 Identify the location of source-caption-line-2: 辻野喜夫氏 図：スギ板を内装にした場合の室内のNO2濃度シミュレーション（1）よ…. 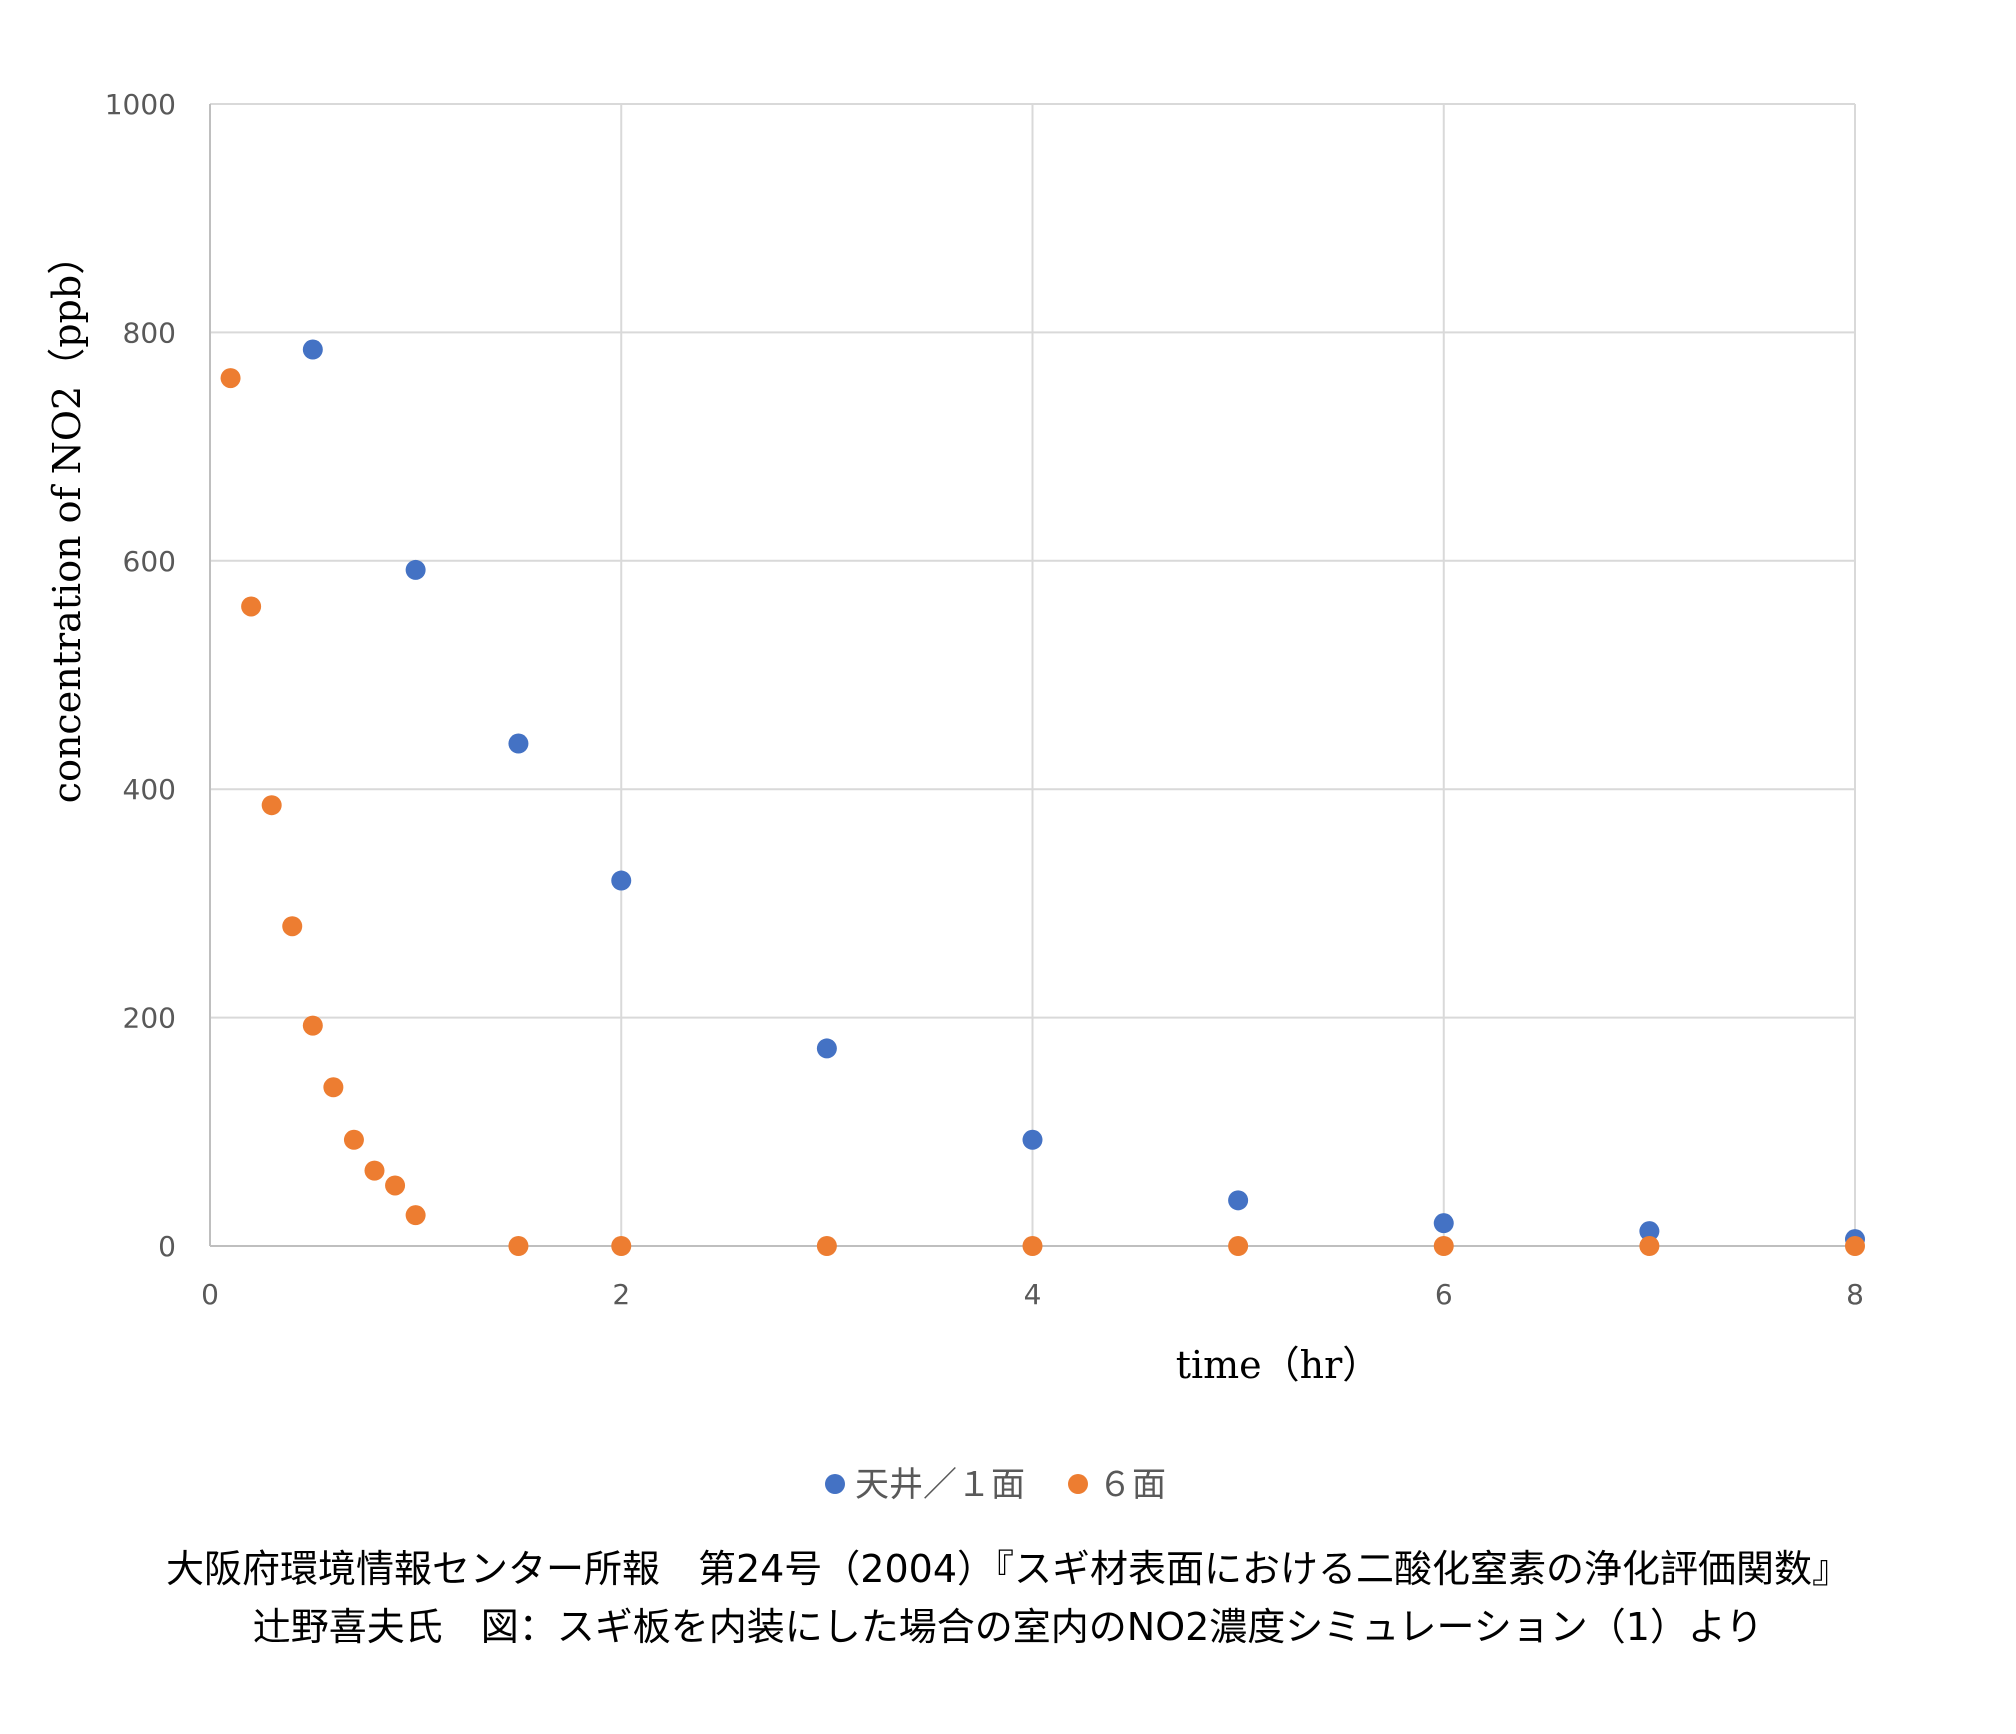
(1008, 1627).